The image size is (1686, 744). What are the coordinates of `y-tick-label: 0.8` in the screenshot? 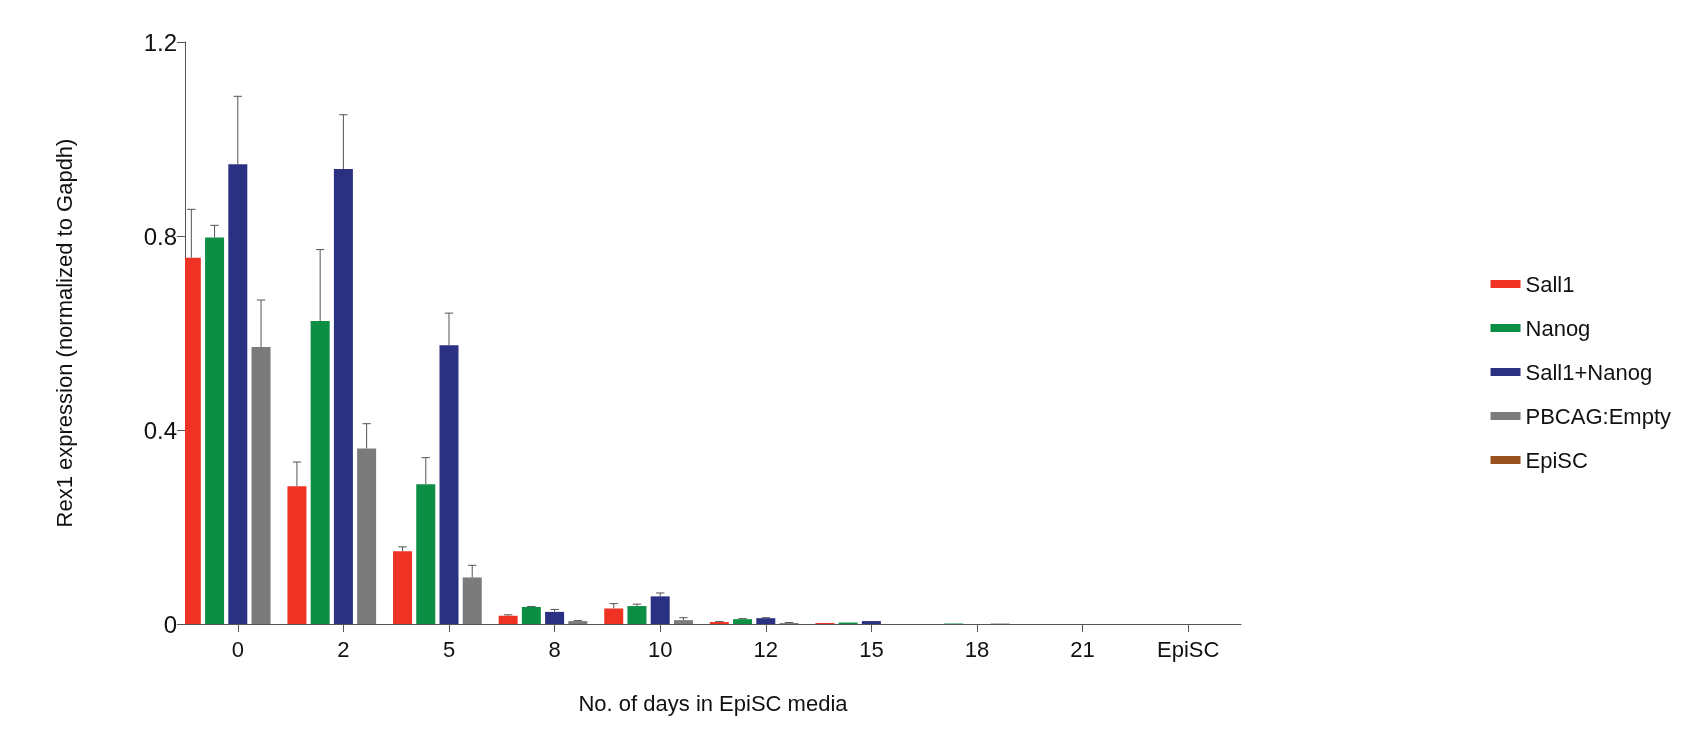 It's located at (160, 236).